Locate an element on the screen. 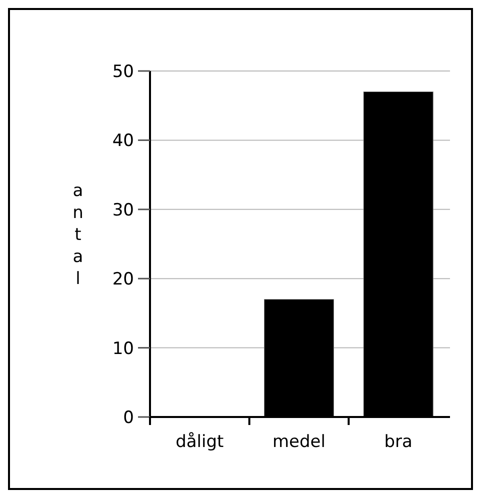 The width and height of the screenshot is (481, 498). y-tick-label: 10 is located at coordinates (123, 348).